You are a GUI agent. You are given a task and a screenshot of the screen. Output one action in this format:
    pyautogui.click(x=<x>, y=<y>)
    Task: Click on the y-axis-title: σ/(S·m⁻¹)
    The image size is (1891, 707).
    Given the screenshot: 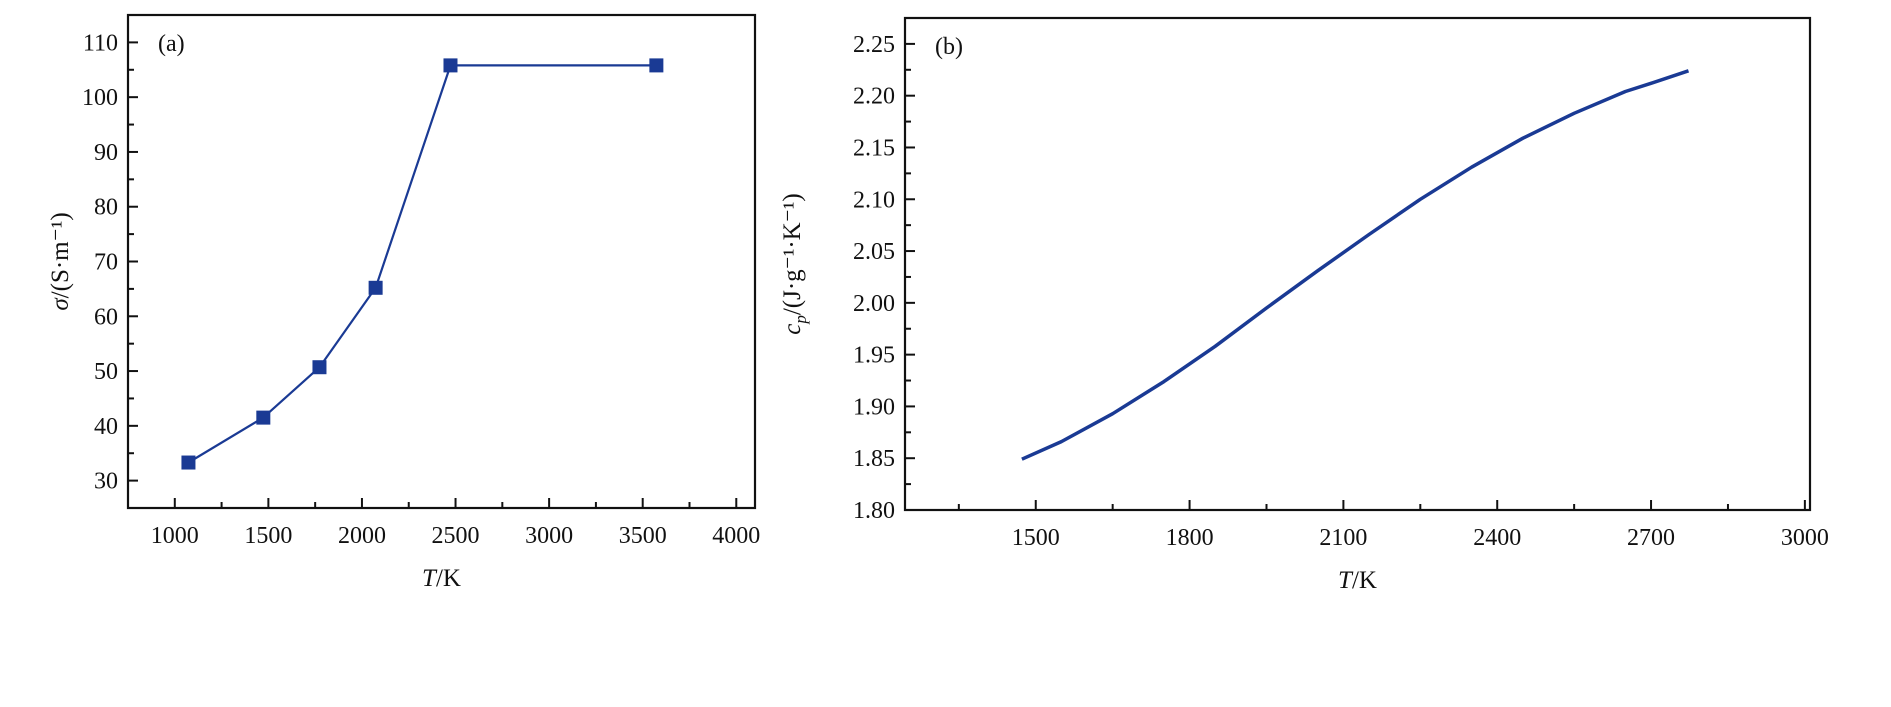 What is the action you would take?
    pyautogui.click(x=60, y=261)
    